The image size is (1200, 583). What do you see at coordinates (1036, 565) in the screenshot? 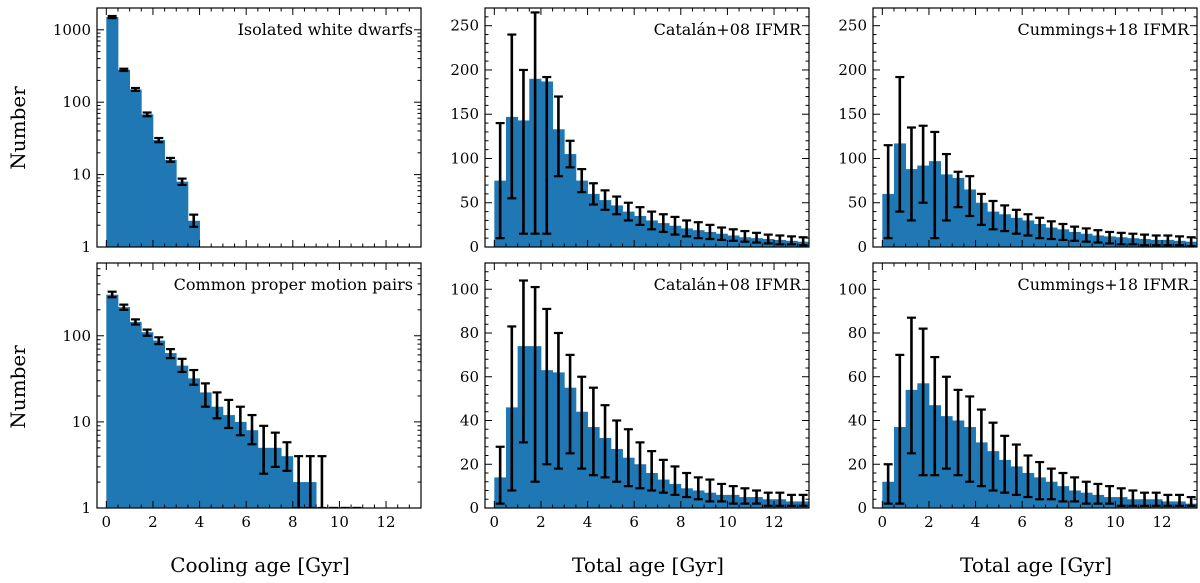
I see `xlabel-right: Total age [Gyr]` at bounding box center [1036, 565].